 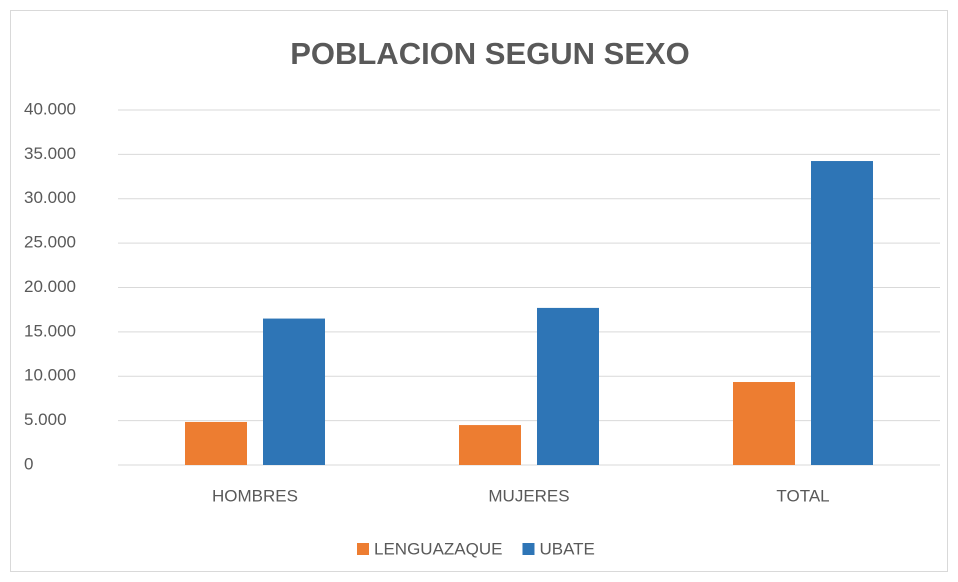 What do you see at coordinates (802, 495) in the screenshot?
I see `x-tick-label: TOTAL` at bounding box center [802, 495].